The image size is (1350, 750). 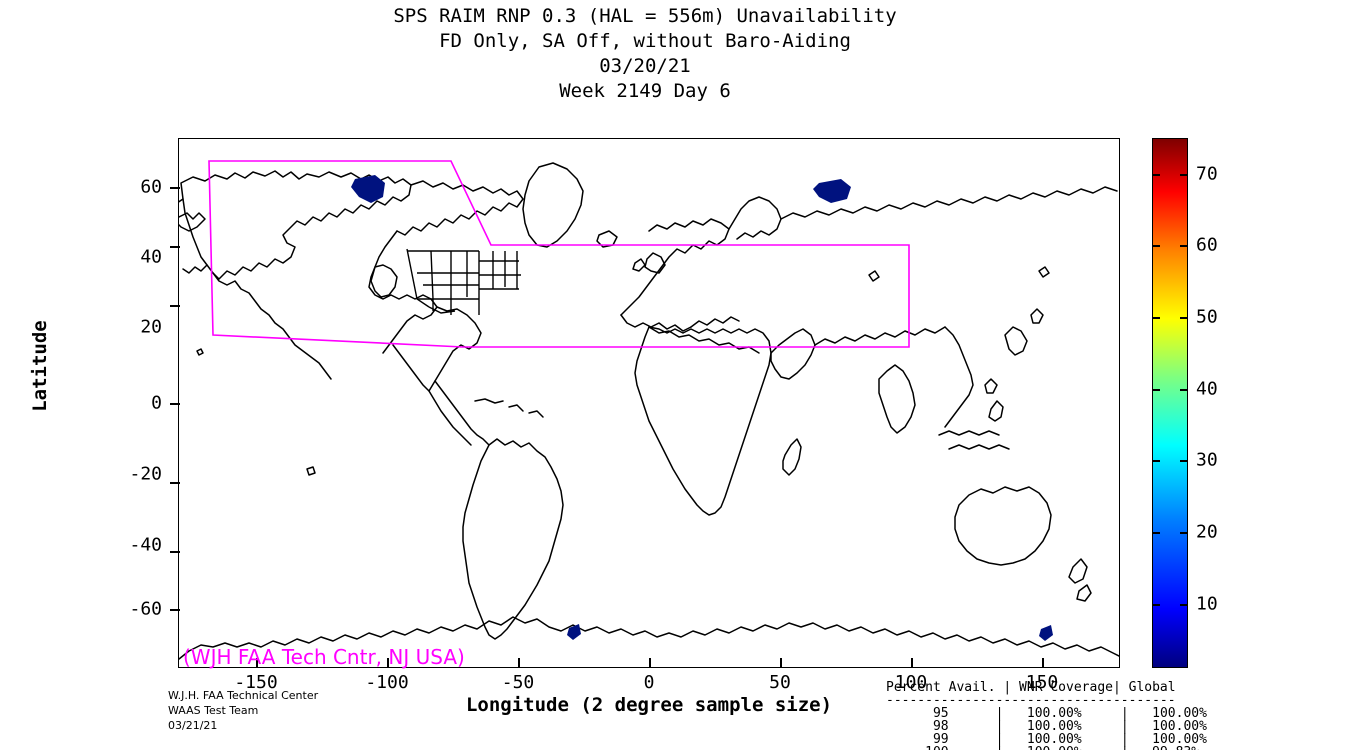 I want to click on xtick-label: -100, so click(x=387, y=682).